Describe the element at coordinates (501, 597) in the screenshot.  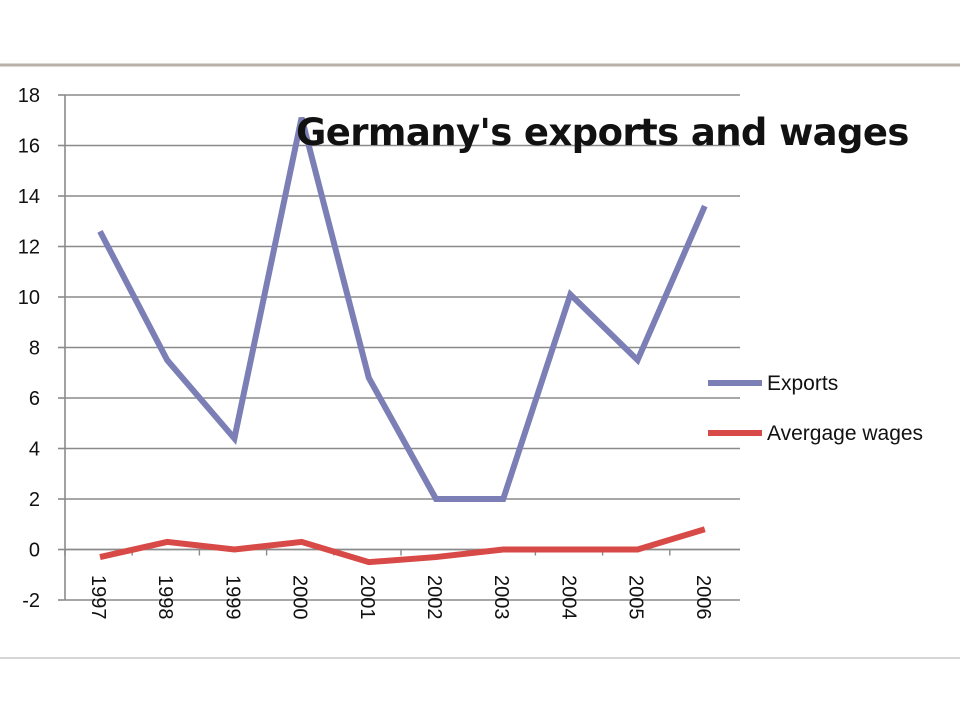
I see `x-tick-label: 2003` at that location.